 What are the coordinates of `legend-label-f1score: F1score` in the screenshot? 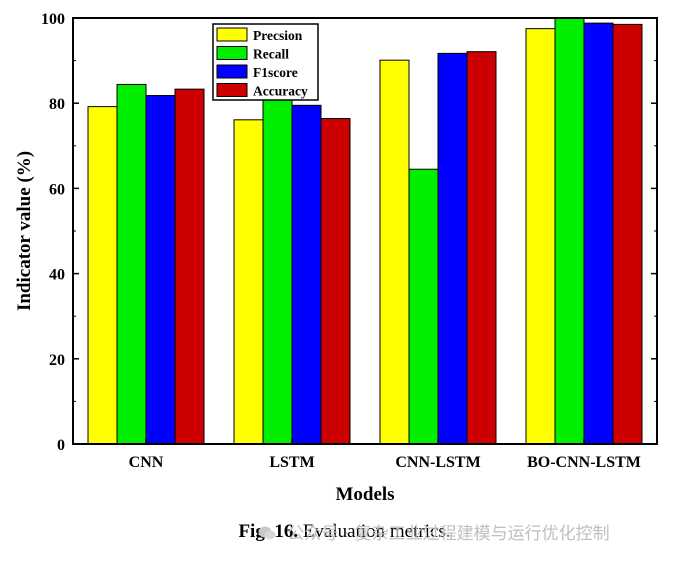 It's located at (275, 72).